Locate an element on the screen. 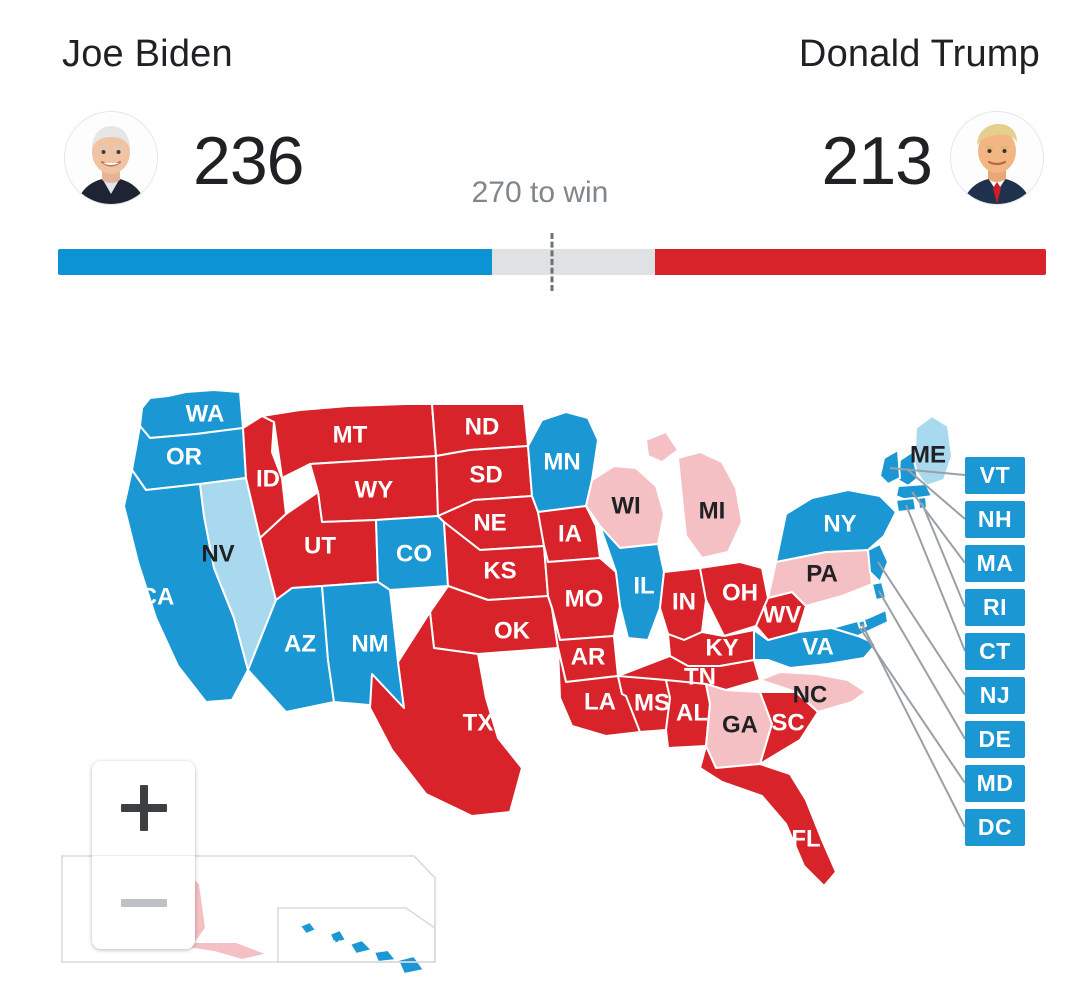 The width and height of the screenshot is (1080, 993). state-chip-nh: NH is located at coordinates (995, 519).